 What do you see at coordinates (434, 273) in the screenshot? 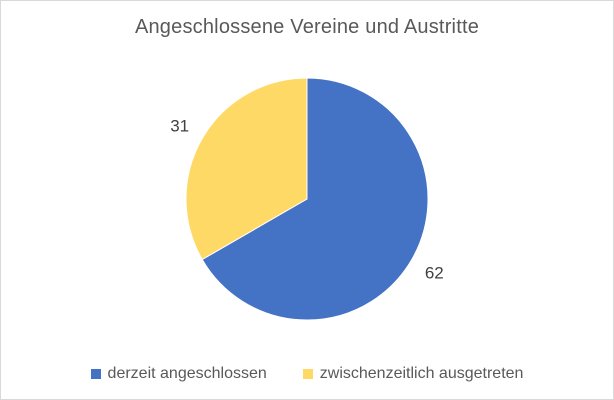
I see `data-label-derzeit-angeschlossen: 62` at bounding box center [434, 273].